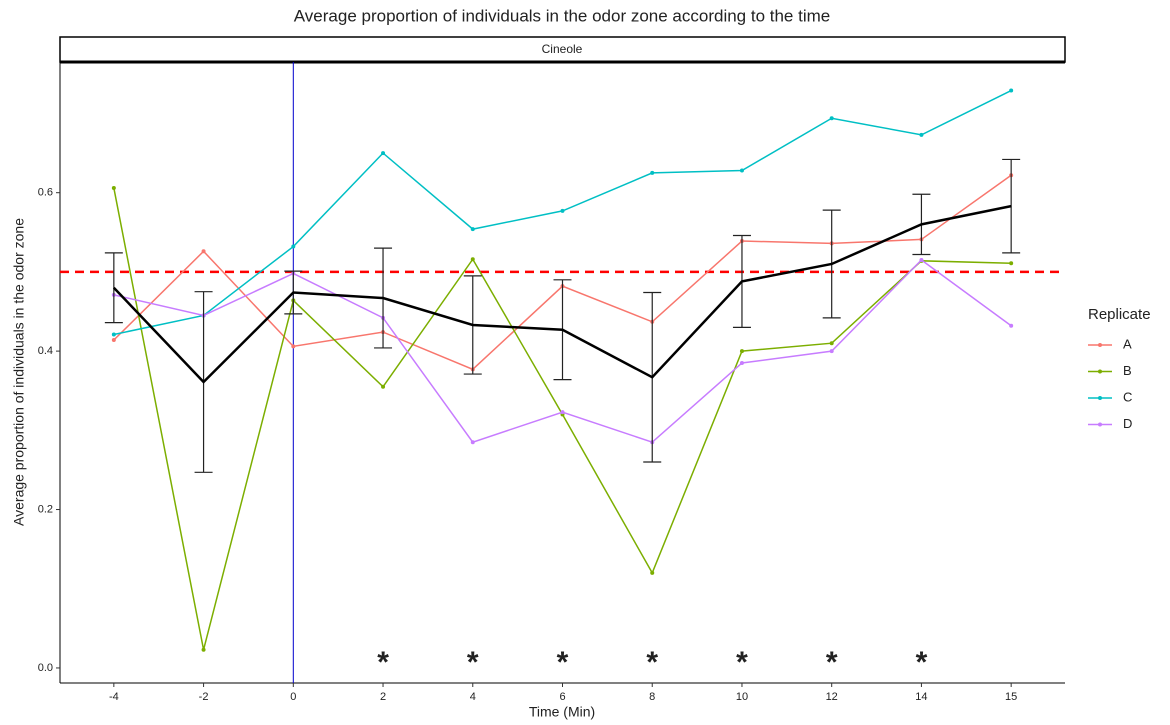 Image resolution: width=1170 pixels, height=725 pixels. I want to click on x-tick-label: 14, so click(921, 697).